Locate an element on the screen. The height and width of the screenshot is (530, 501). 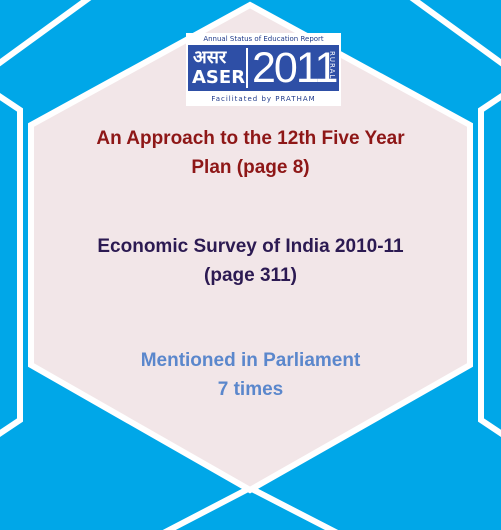
logo-hindi-text: असर is located at coordinates (209, 58).